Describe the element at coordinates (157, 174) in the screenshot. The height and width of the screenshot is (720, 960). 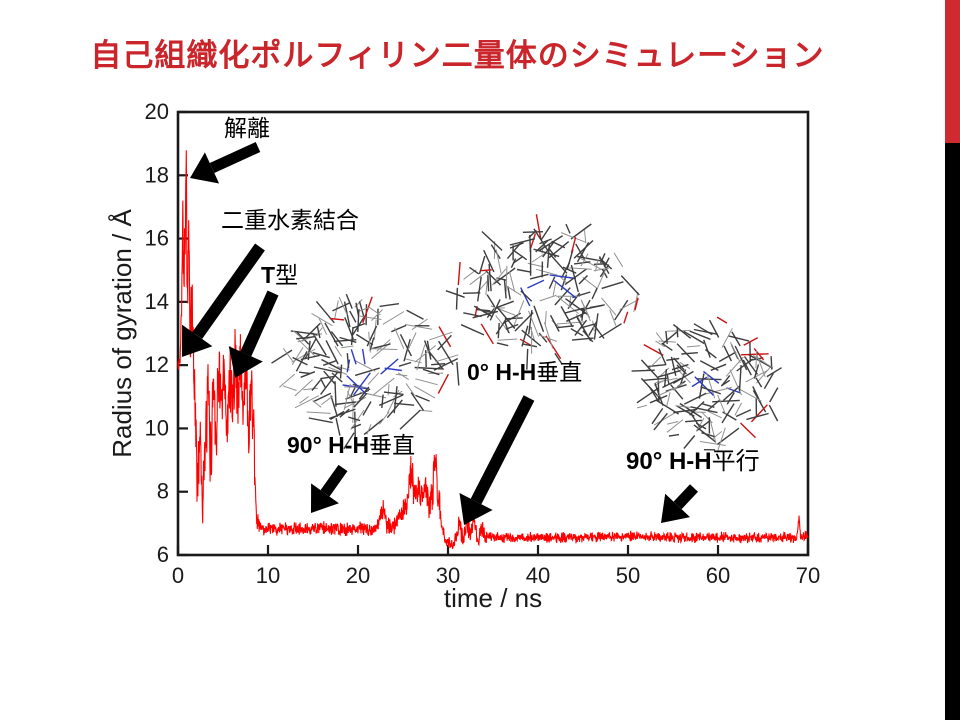
I see `y-tick-label: 18` at that location.